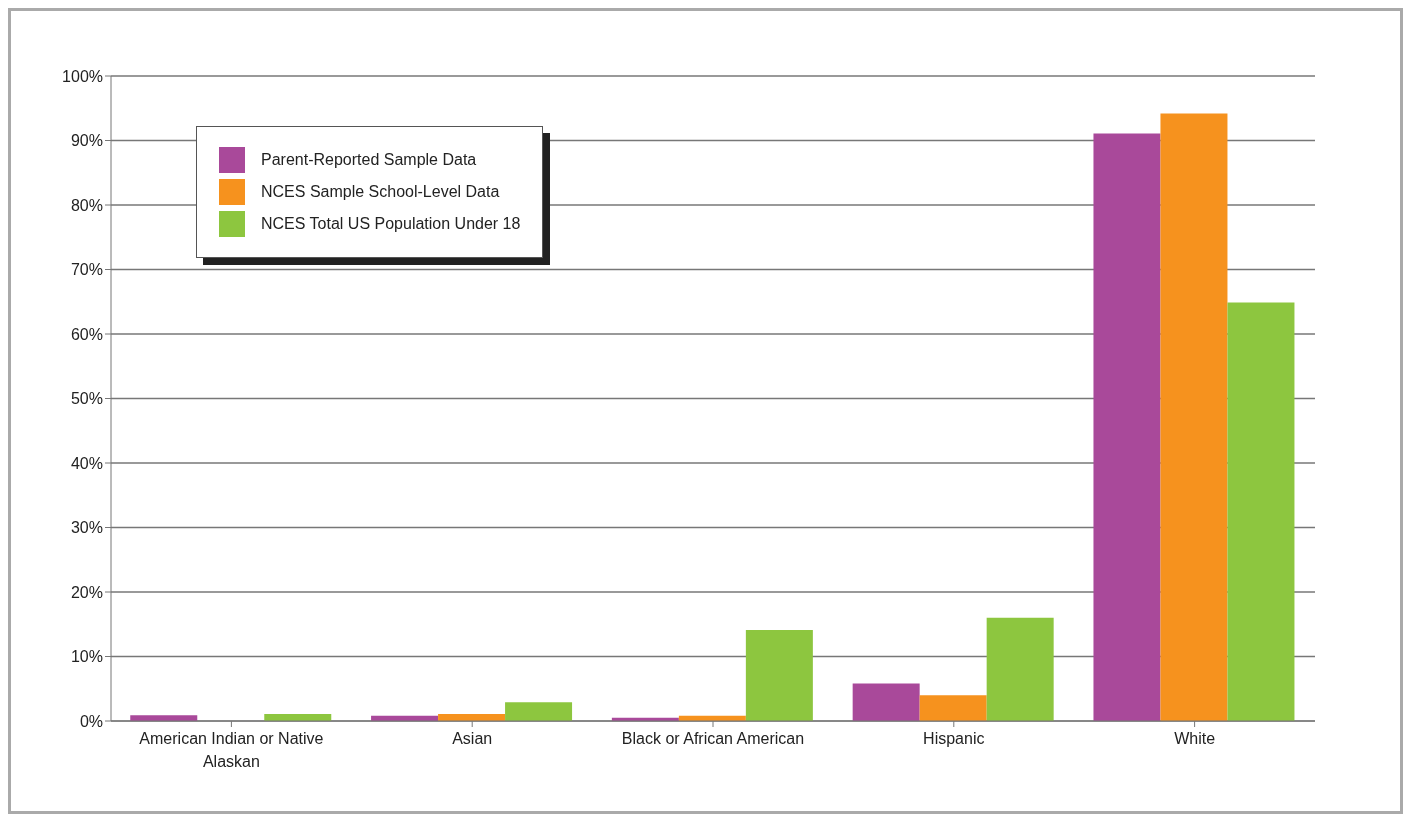 This screenshot has width=1405, height=818. Describe the element at coordinates (86, 205) in the screenshot. I see `y-tick-label: 80%` at that location.